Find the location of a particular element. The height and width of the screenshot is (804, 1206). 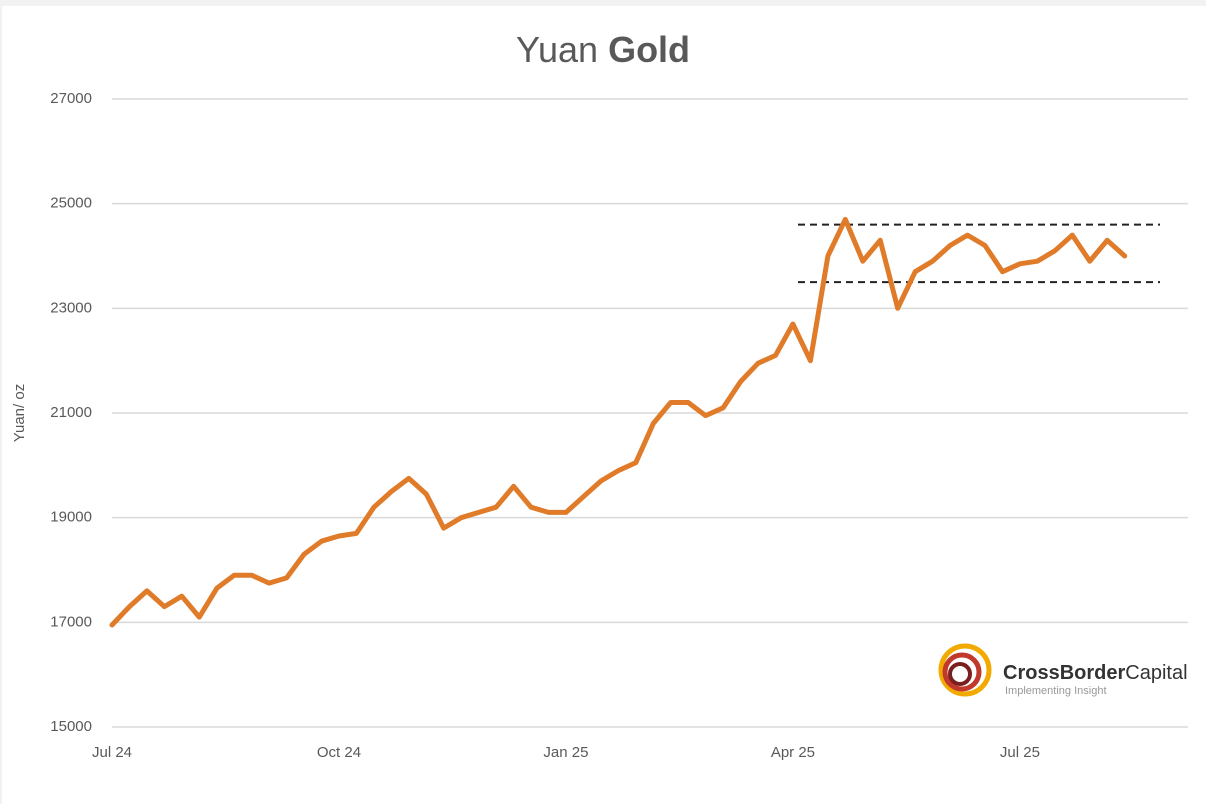

logo-name-bold: CrossBorder is located at coordinates (1064, 673).